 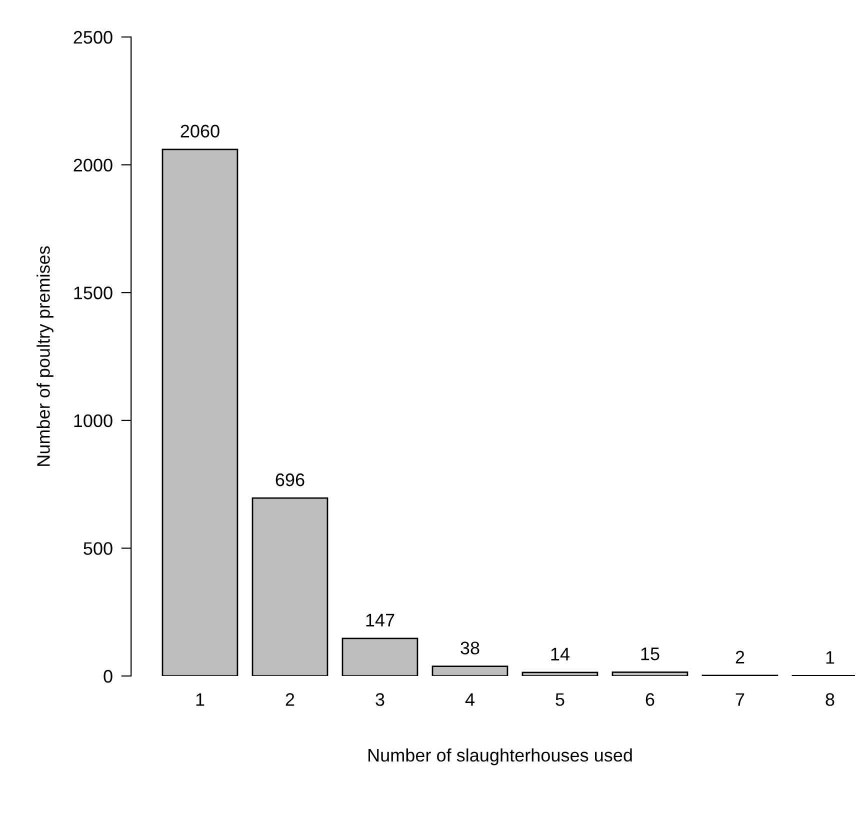 I want to click on data-label: 1, so click(x=830, y=657).